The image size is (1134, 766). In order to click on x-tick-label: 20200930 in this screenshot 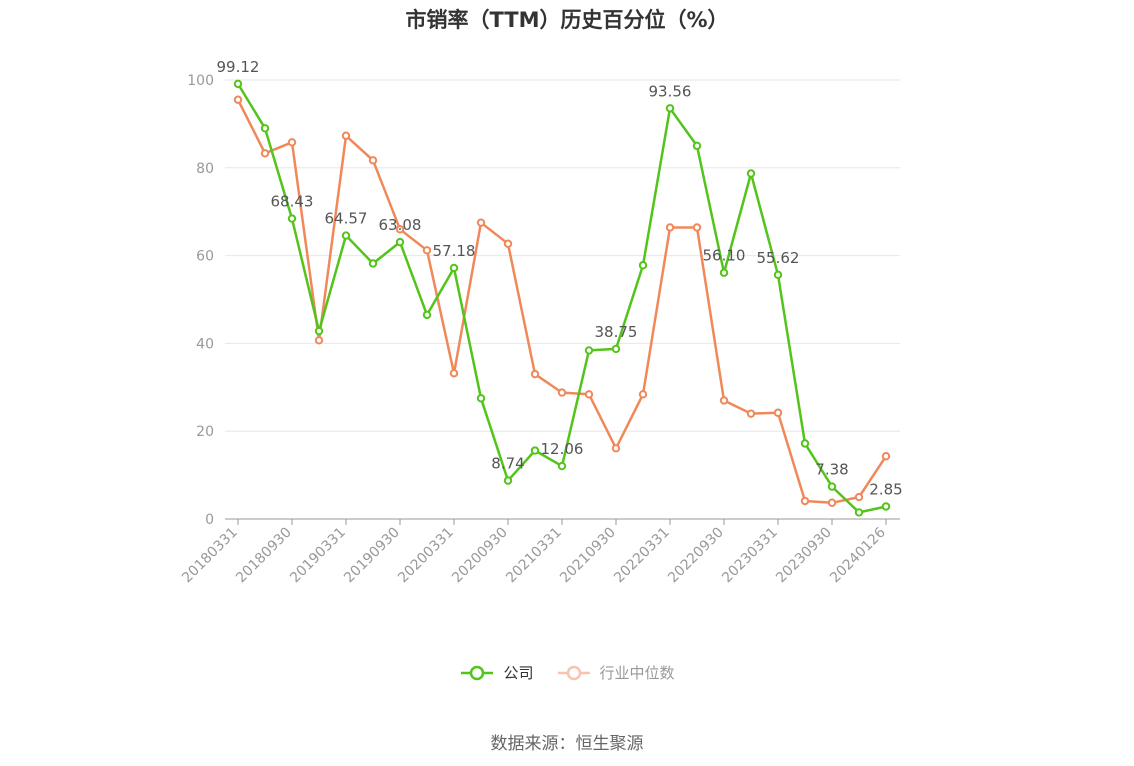, I will do `click(480, 556)`.